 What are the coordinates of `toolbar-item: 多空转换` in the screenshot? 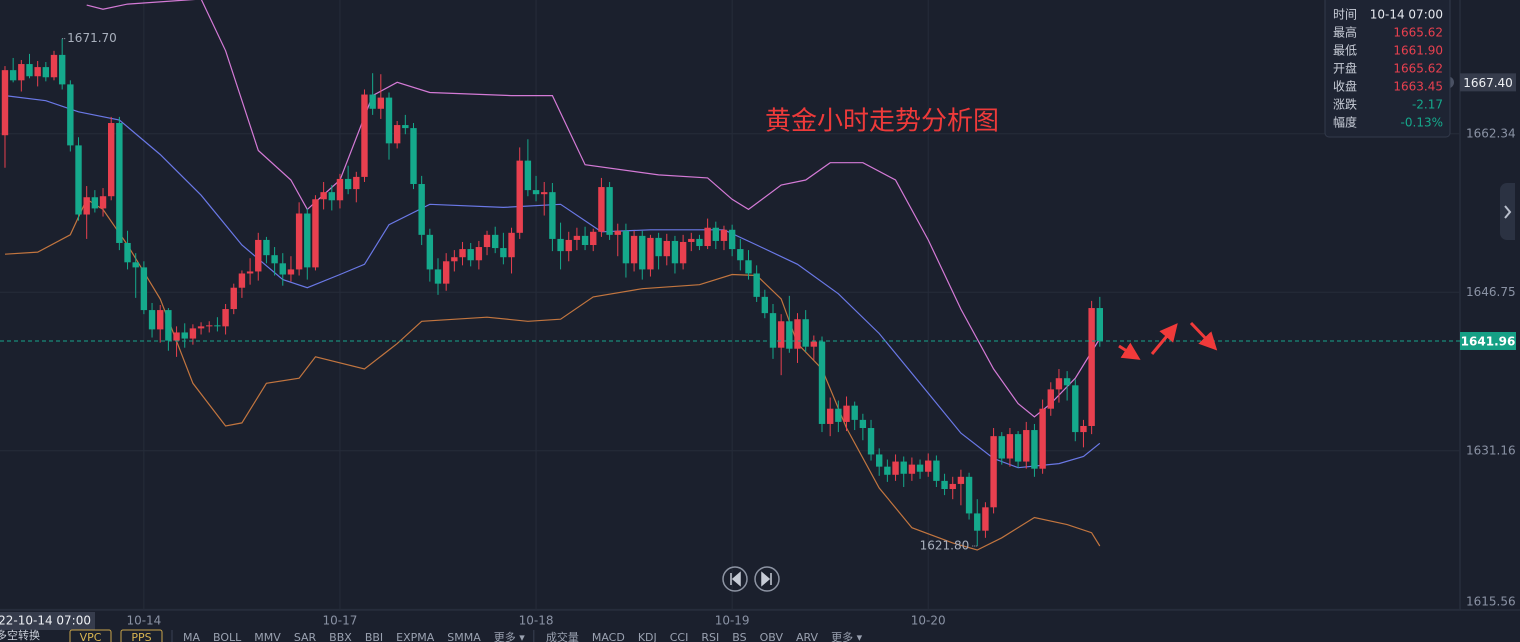 It's located at (20, 635).